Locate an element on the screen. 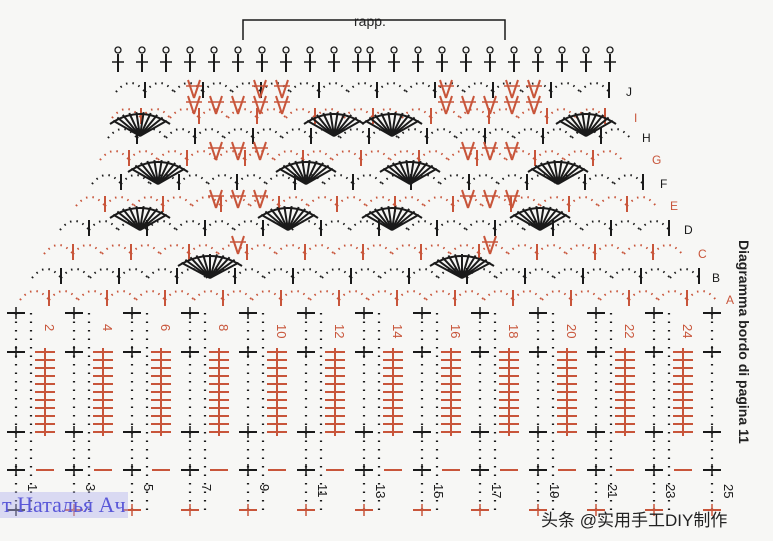  column-number: 23 is located at coordinates (670, 491).